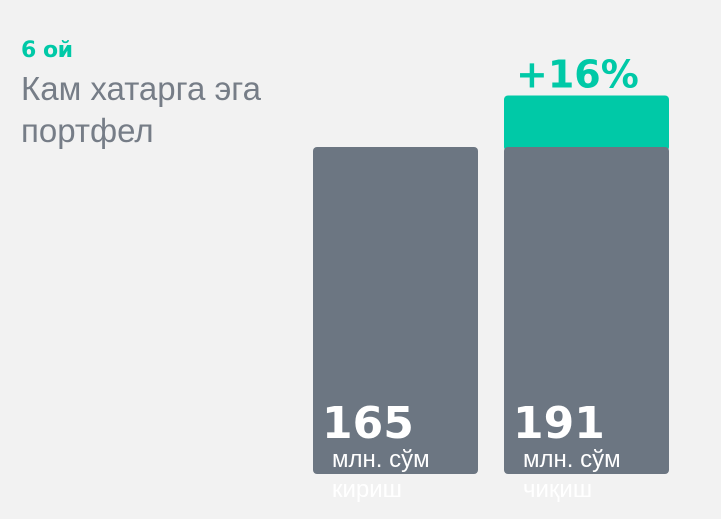 The width and height of the screenshot is (721, 519). I want to click on change-label: +16%, so click(577, 74).